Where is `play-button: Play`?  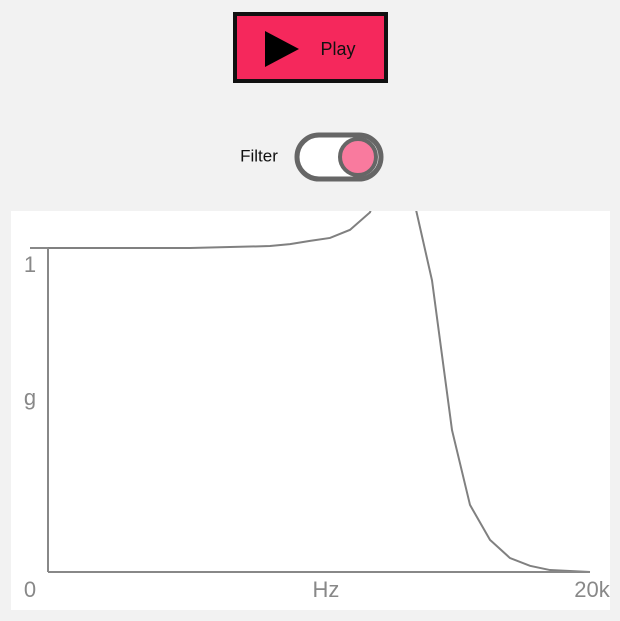
play-button: Play is located at coordinates (310, 47).